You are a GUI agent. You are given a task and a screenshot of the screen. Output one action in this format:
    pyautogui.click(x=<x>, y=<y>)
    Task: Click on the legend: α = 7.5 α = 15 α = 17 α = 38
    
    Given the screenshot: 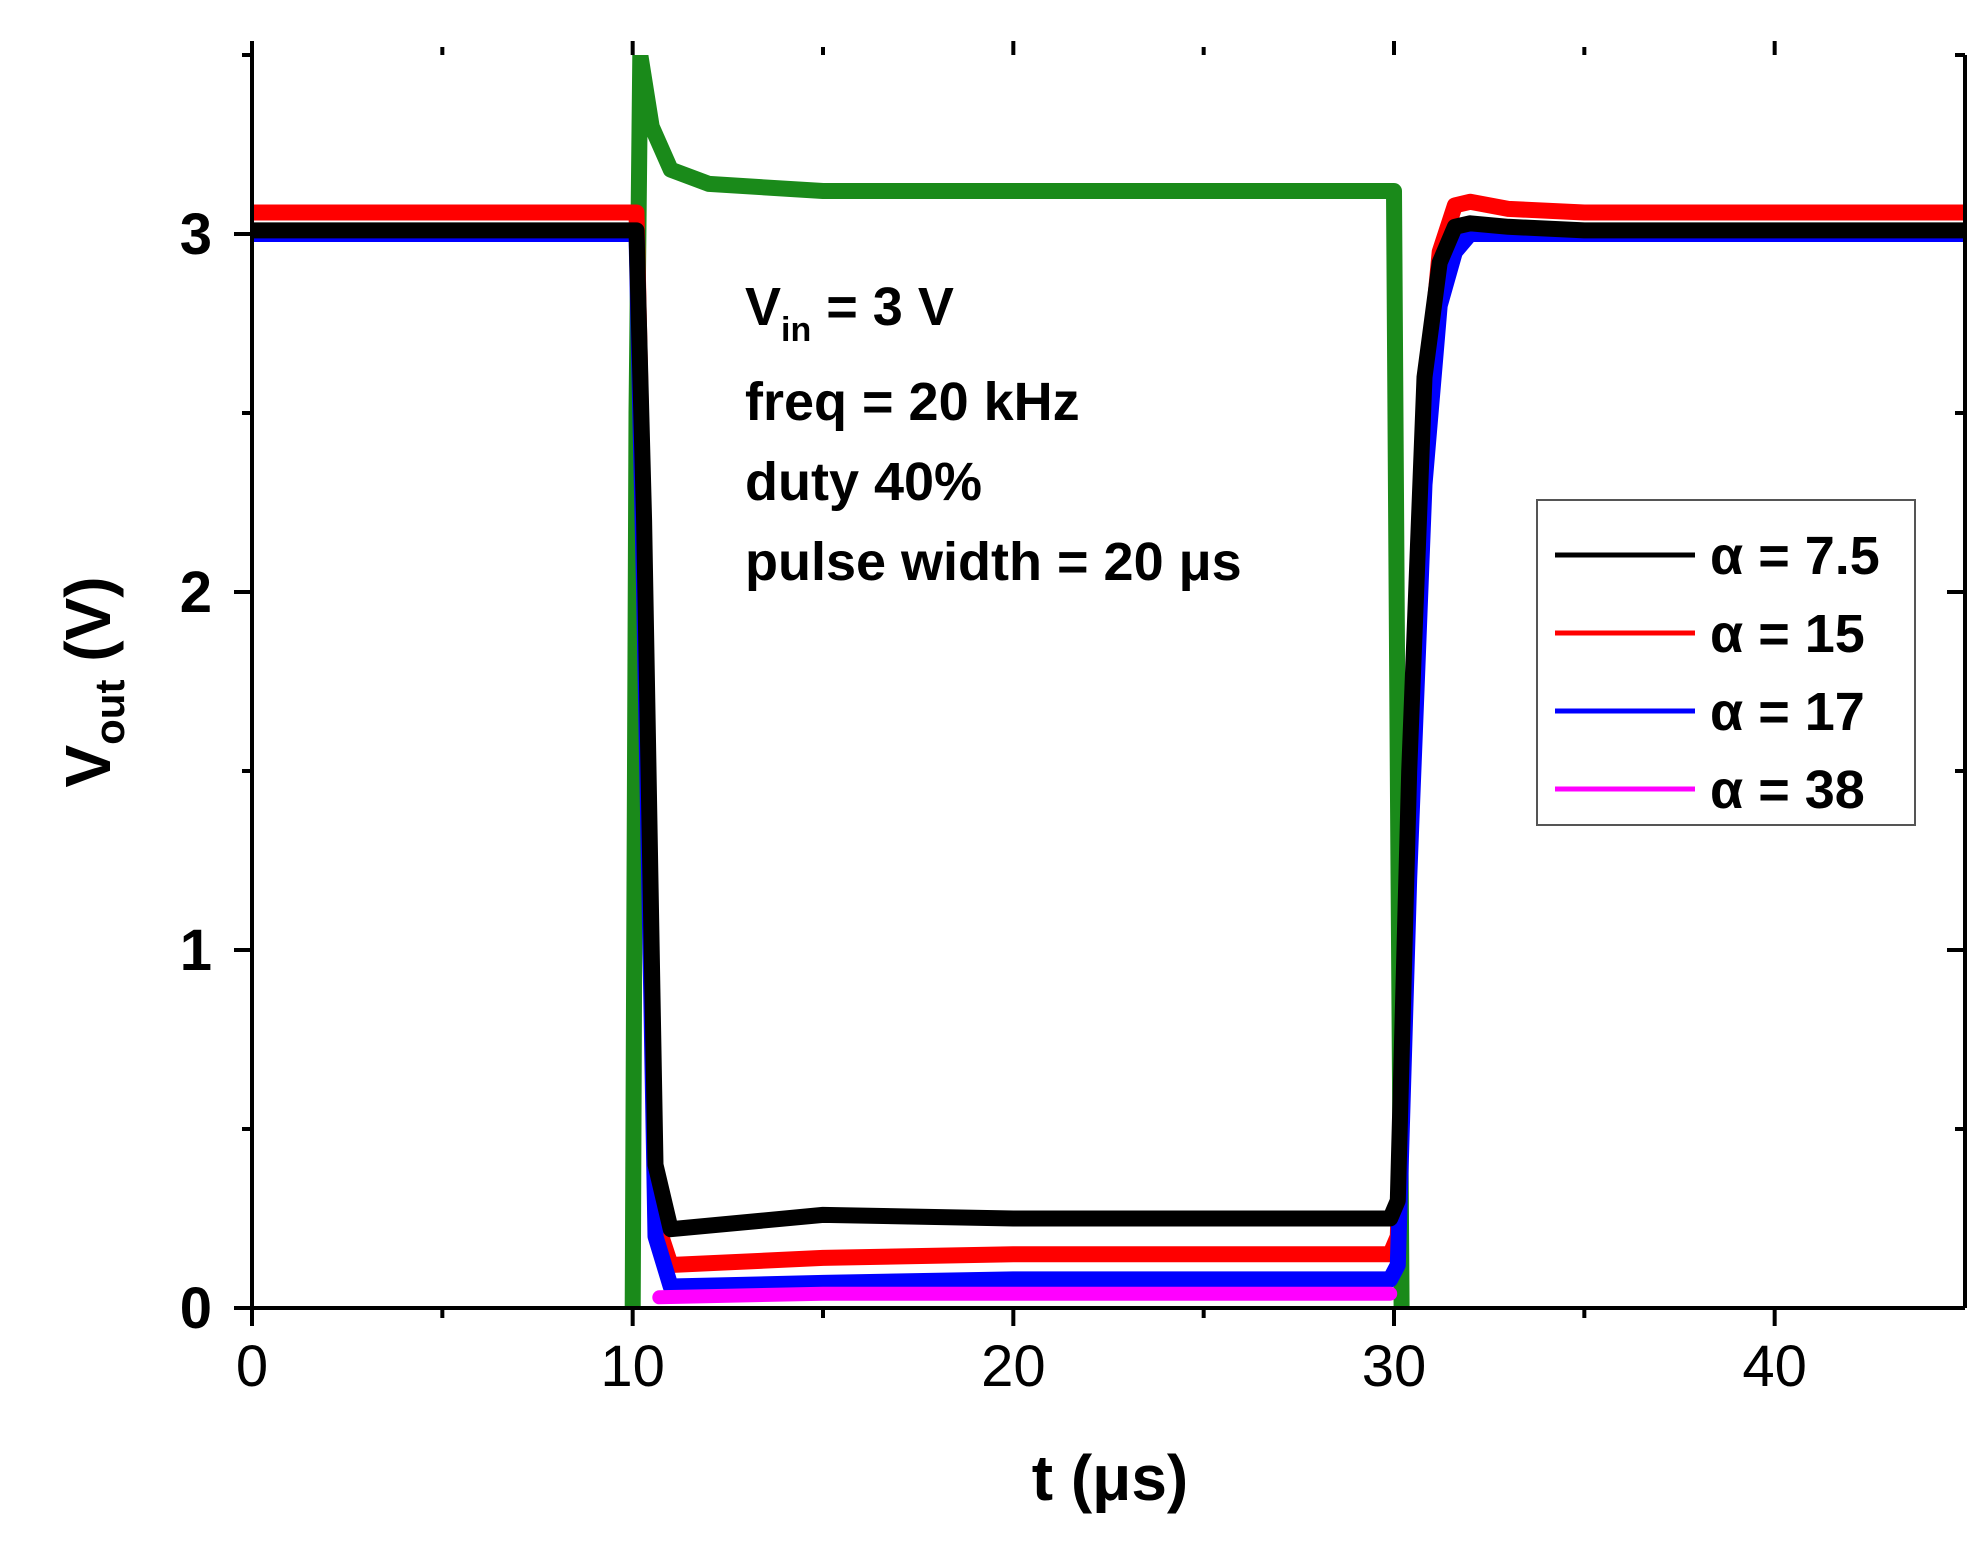 What is the action you would take?
    pyautogui.click(x=1726, y=662)
    